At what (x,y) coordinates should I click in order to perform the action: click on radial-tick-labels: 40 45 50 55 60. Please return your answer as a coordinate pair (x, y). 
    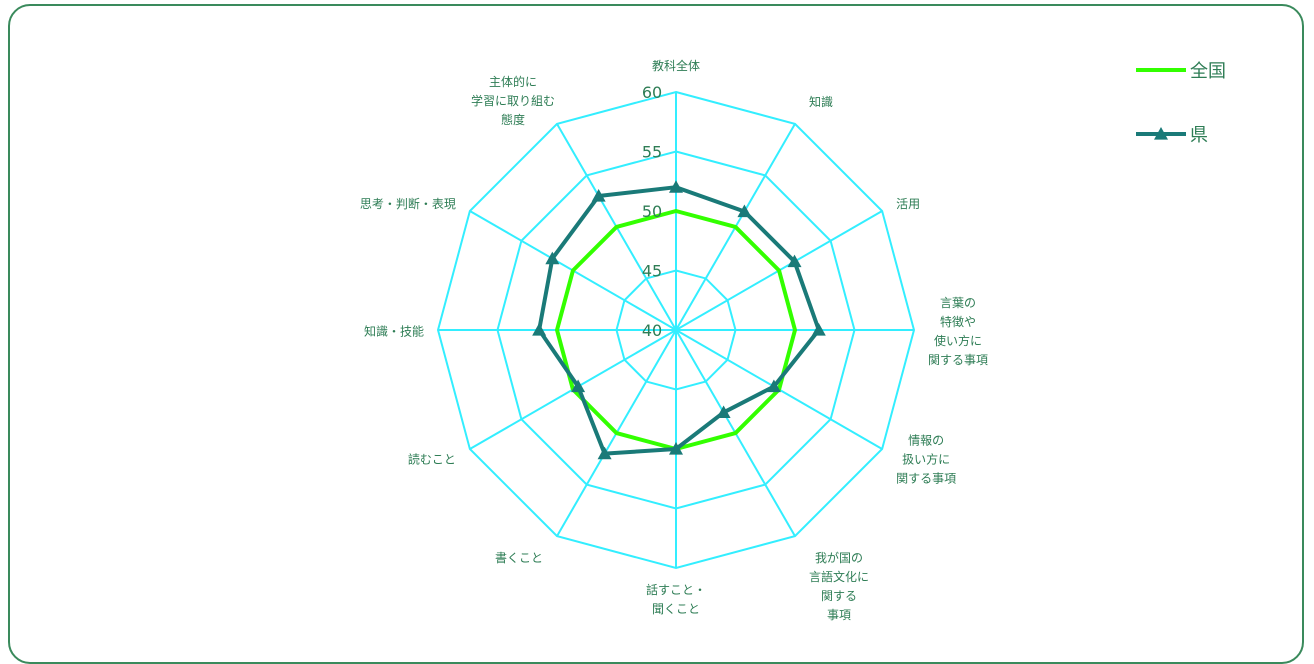
    Looking at the image, I should click on (652, 211).